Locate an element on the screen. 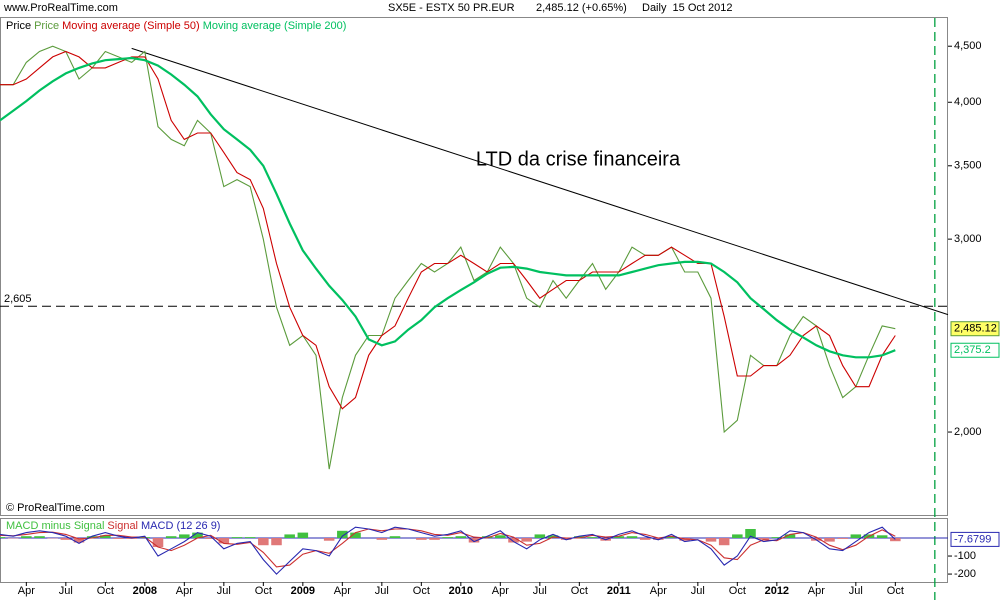 The width and height of the screenshot is (1000, 600). quote: 2,485.12 (+0.65%) is located at coordinates (581, 8).